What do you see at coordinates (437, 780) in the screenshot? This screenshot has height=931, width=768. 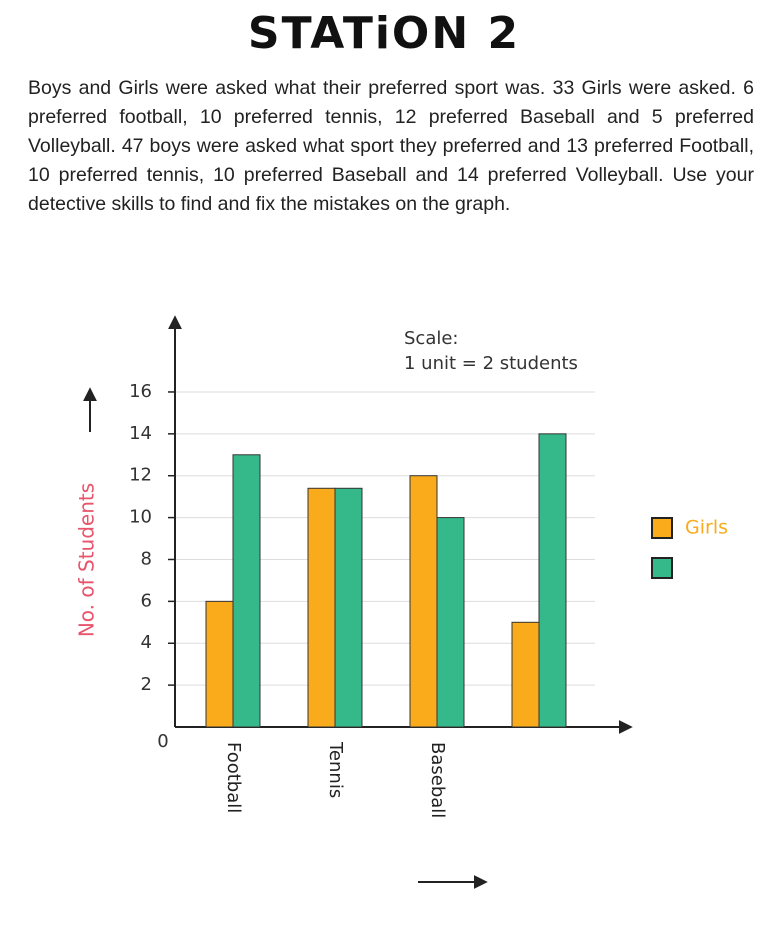 I see `x-tick-label: Baseball` at bounding box center [437, 780].